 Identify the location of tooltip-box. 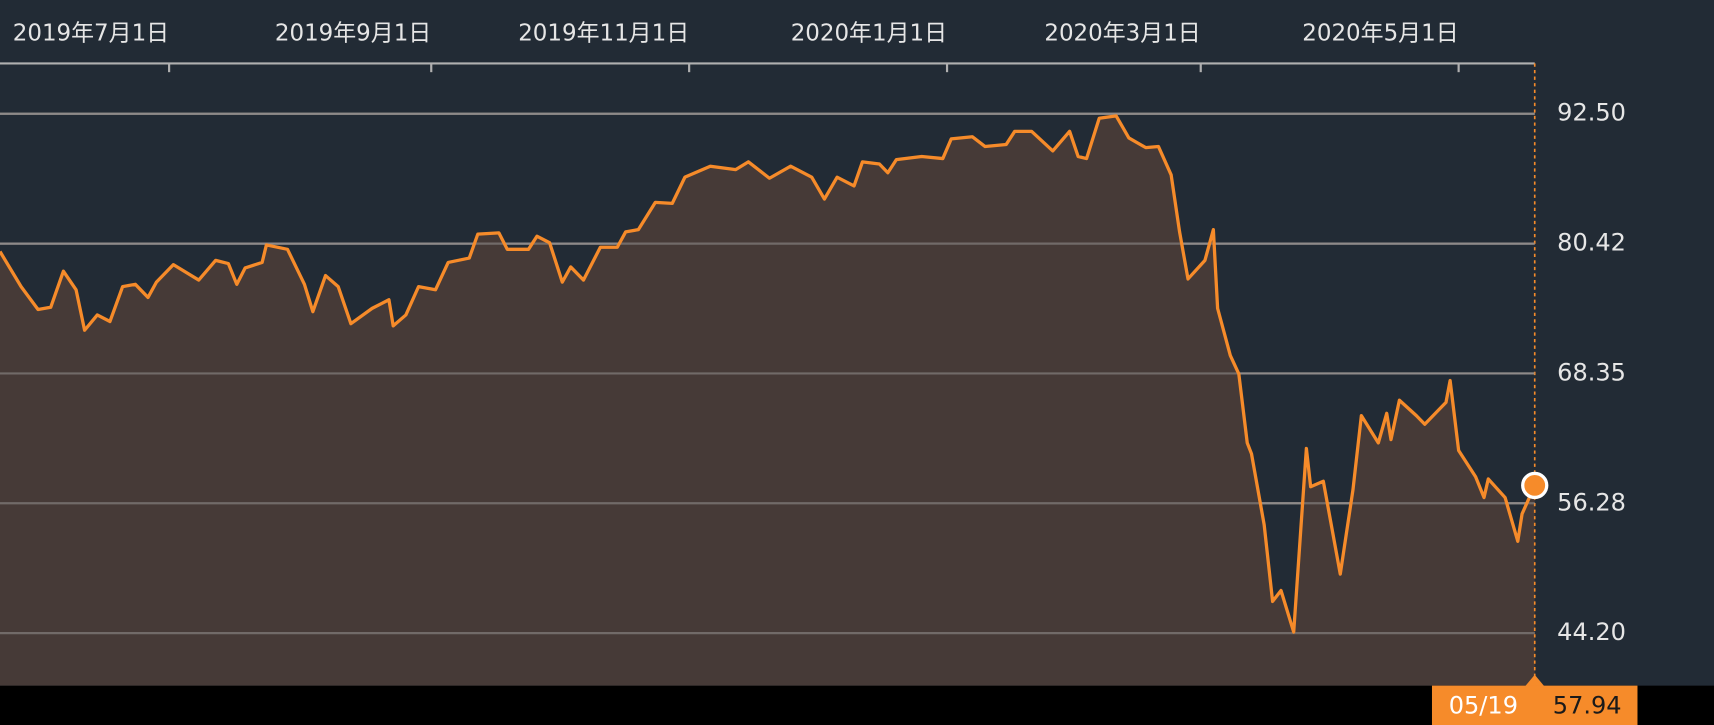
(1534, 705).